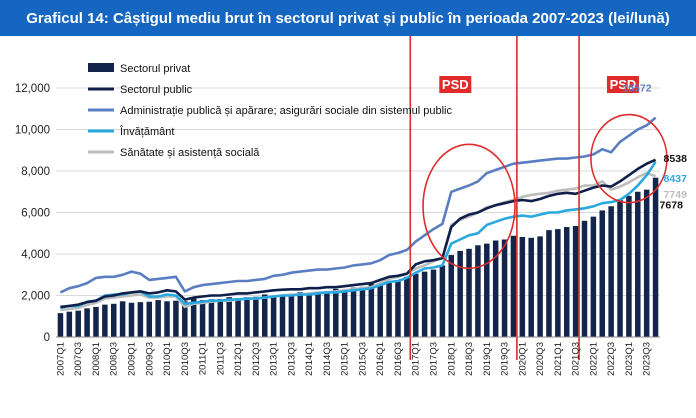 Image resolution: width=696 pixels, height=418 pixels. Describe the element at coordinates (114, 359) in the screenshot. I see `x-tick-label: 2008Q3` at that location.